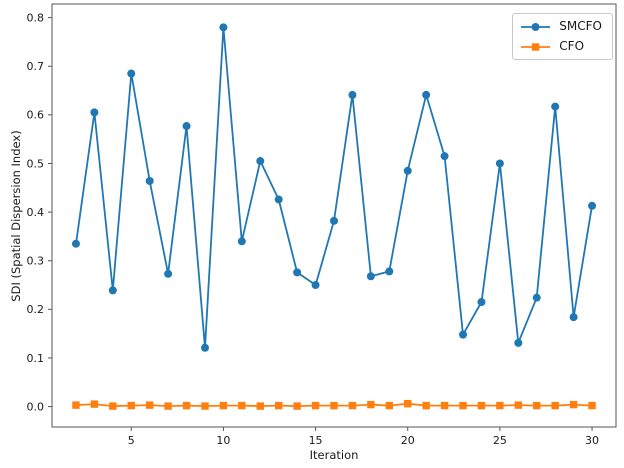 The height and width of the screenshot is (468, 624). What do you see at coordinates (36, 309) in the screenshot?
I see `y-tick-label: 0.2` at bounding box center [36, 309].